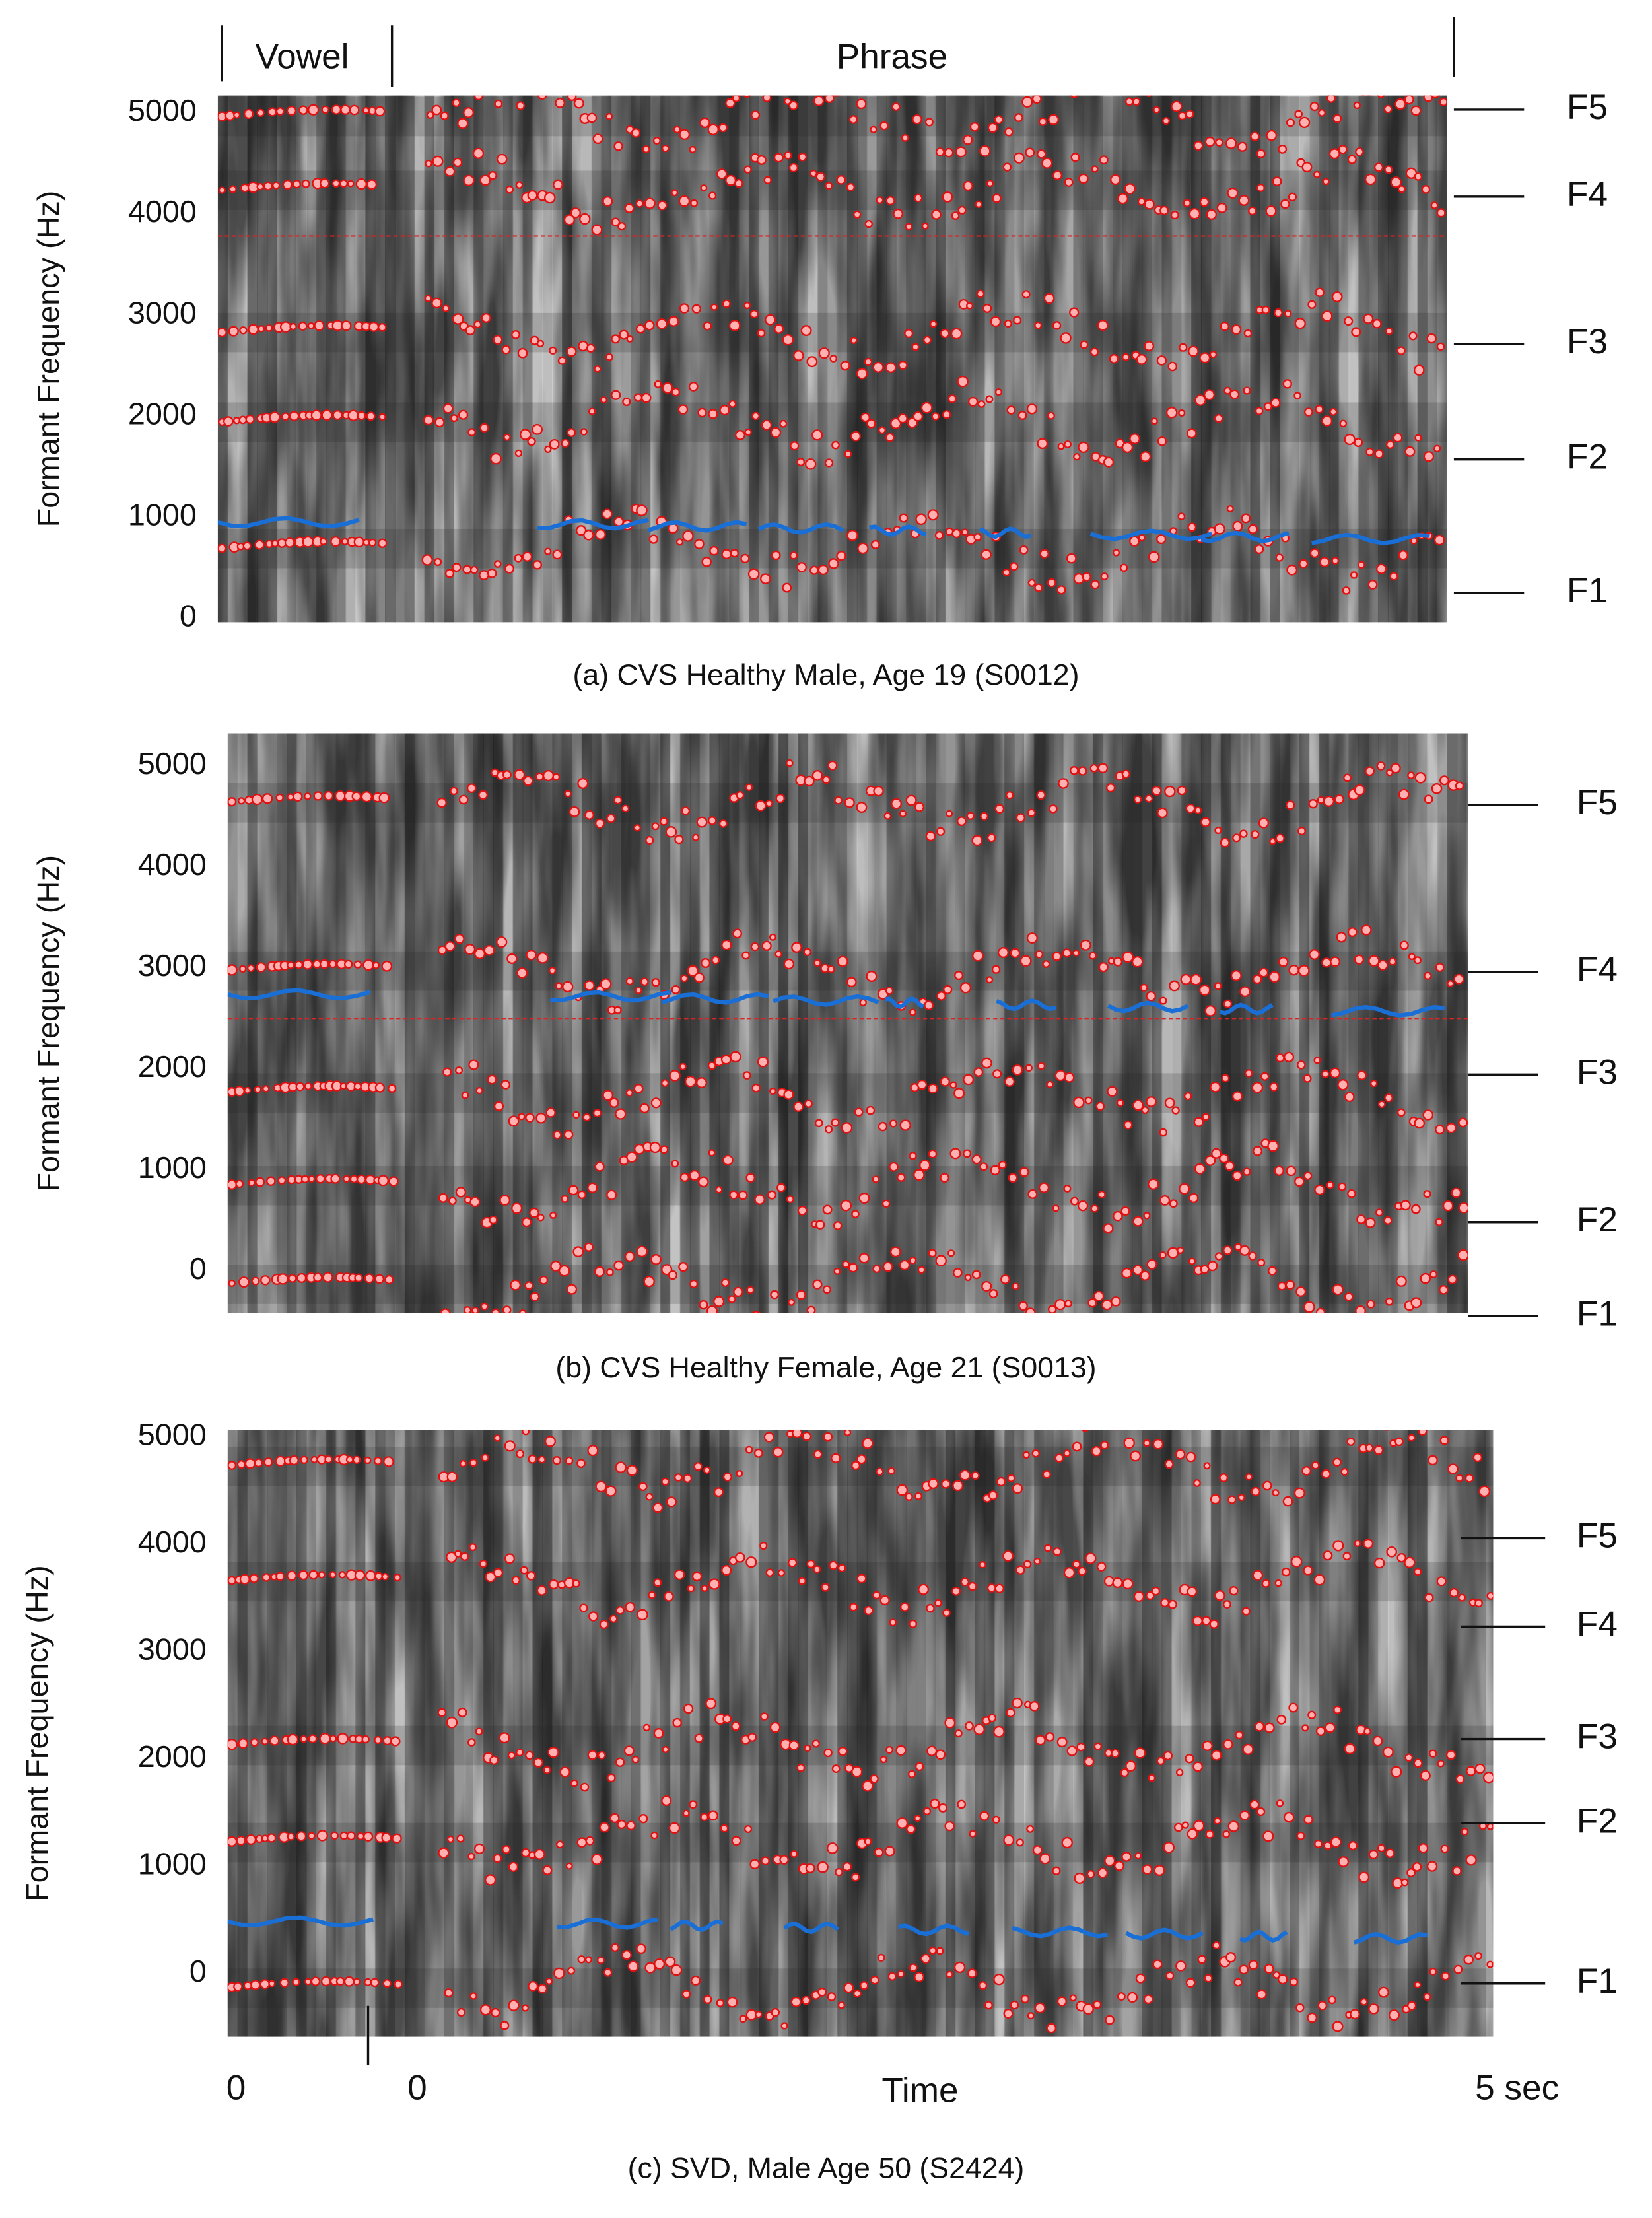 The width and height of the screenshot is (1652, 2218). I want to click on band, so click(847, 1285).